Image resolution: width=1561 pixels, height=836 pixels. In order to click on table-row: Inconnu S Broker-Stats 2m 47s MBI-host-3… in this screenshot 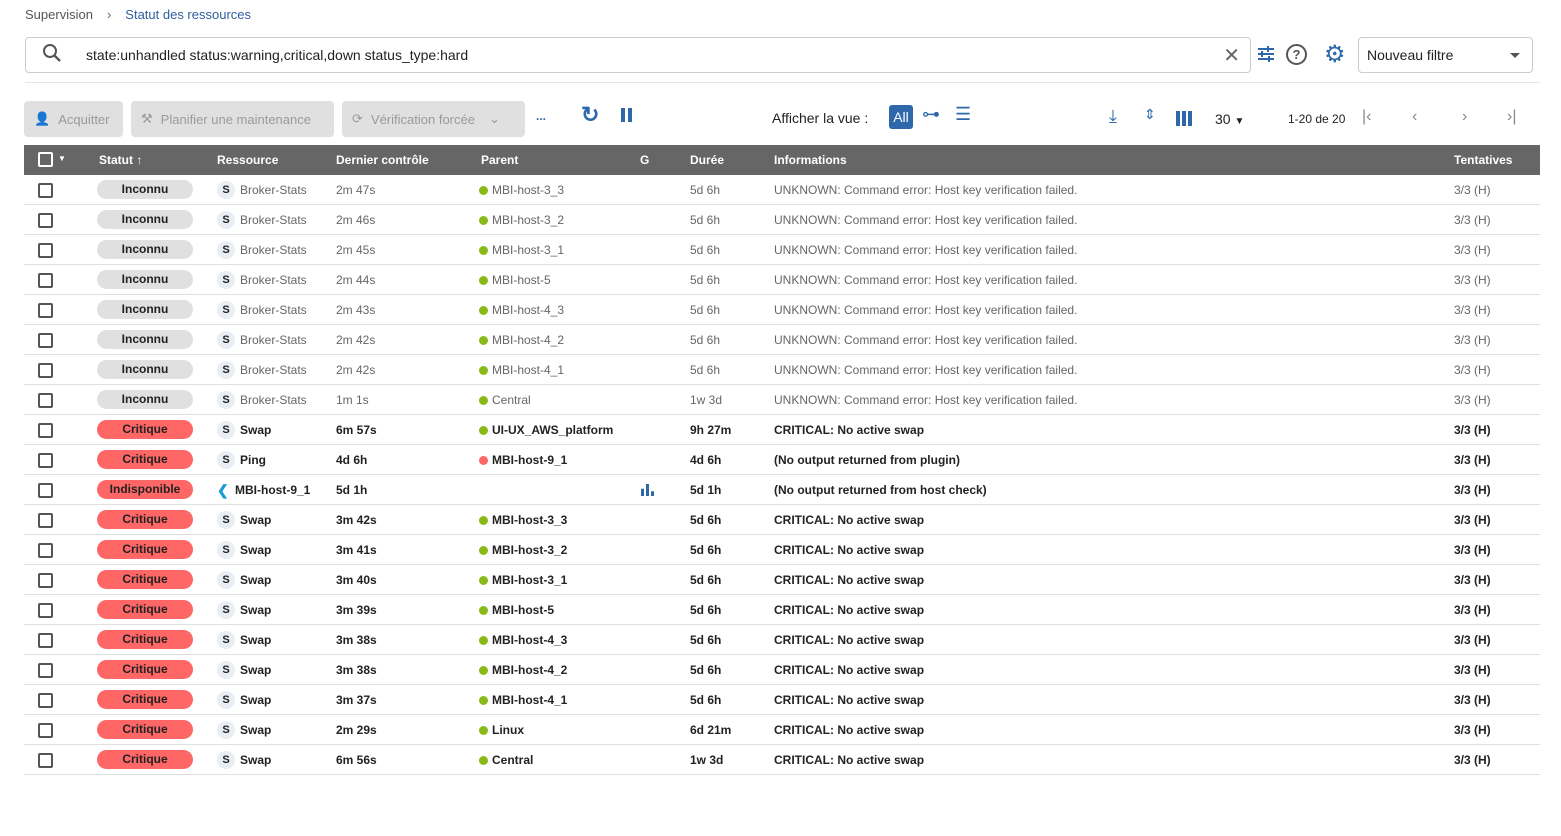, I will do `click(782, 190)`.